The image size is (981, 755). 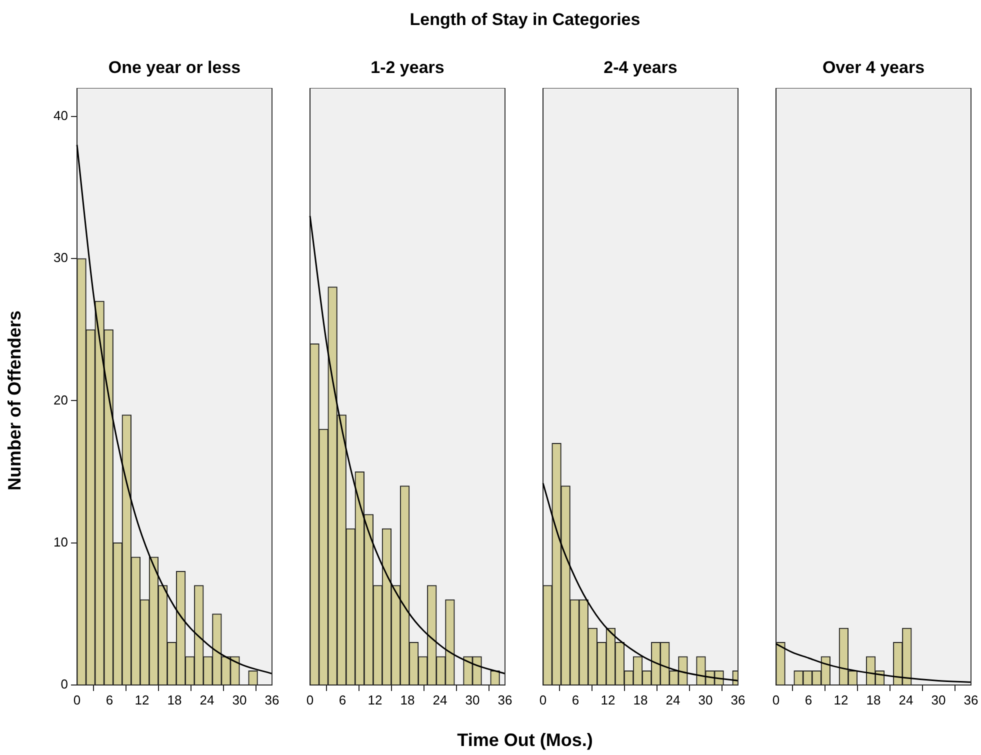 What do you see at coordinates (61, 542) in the screenshot?
I see `y-tick-label: 10` at bounding box center [61, 542].